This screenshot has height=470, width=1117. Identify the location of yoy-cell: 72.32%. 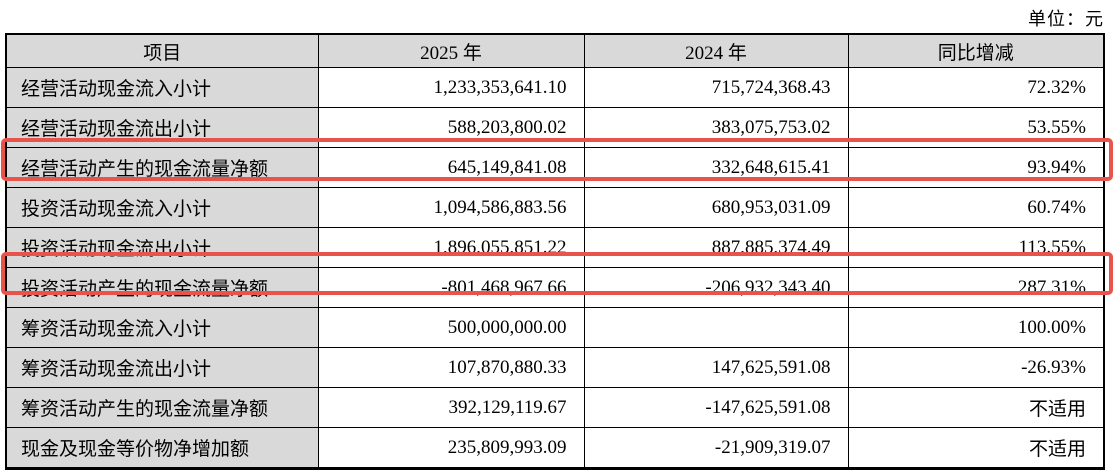
(976, 87).